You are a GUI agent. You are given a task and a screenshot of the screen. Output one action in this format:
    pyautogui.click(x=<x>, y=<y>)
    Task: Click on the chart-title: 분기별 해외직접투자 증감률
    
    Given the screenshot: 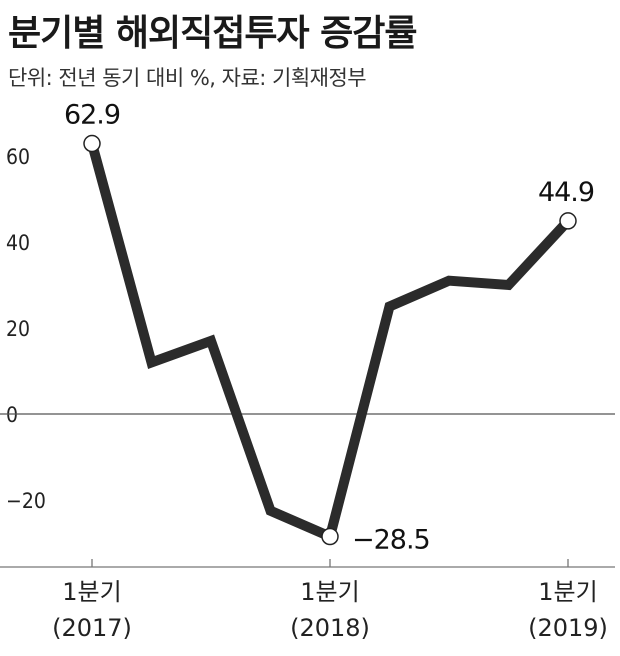 What is the action you would take?
    pyautogui.click(x=213, y=33)
    